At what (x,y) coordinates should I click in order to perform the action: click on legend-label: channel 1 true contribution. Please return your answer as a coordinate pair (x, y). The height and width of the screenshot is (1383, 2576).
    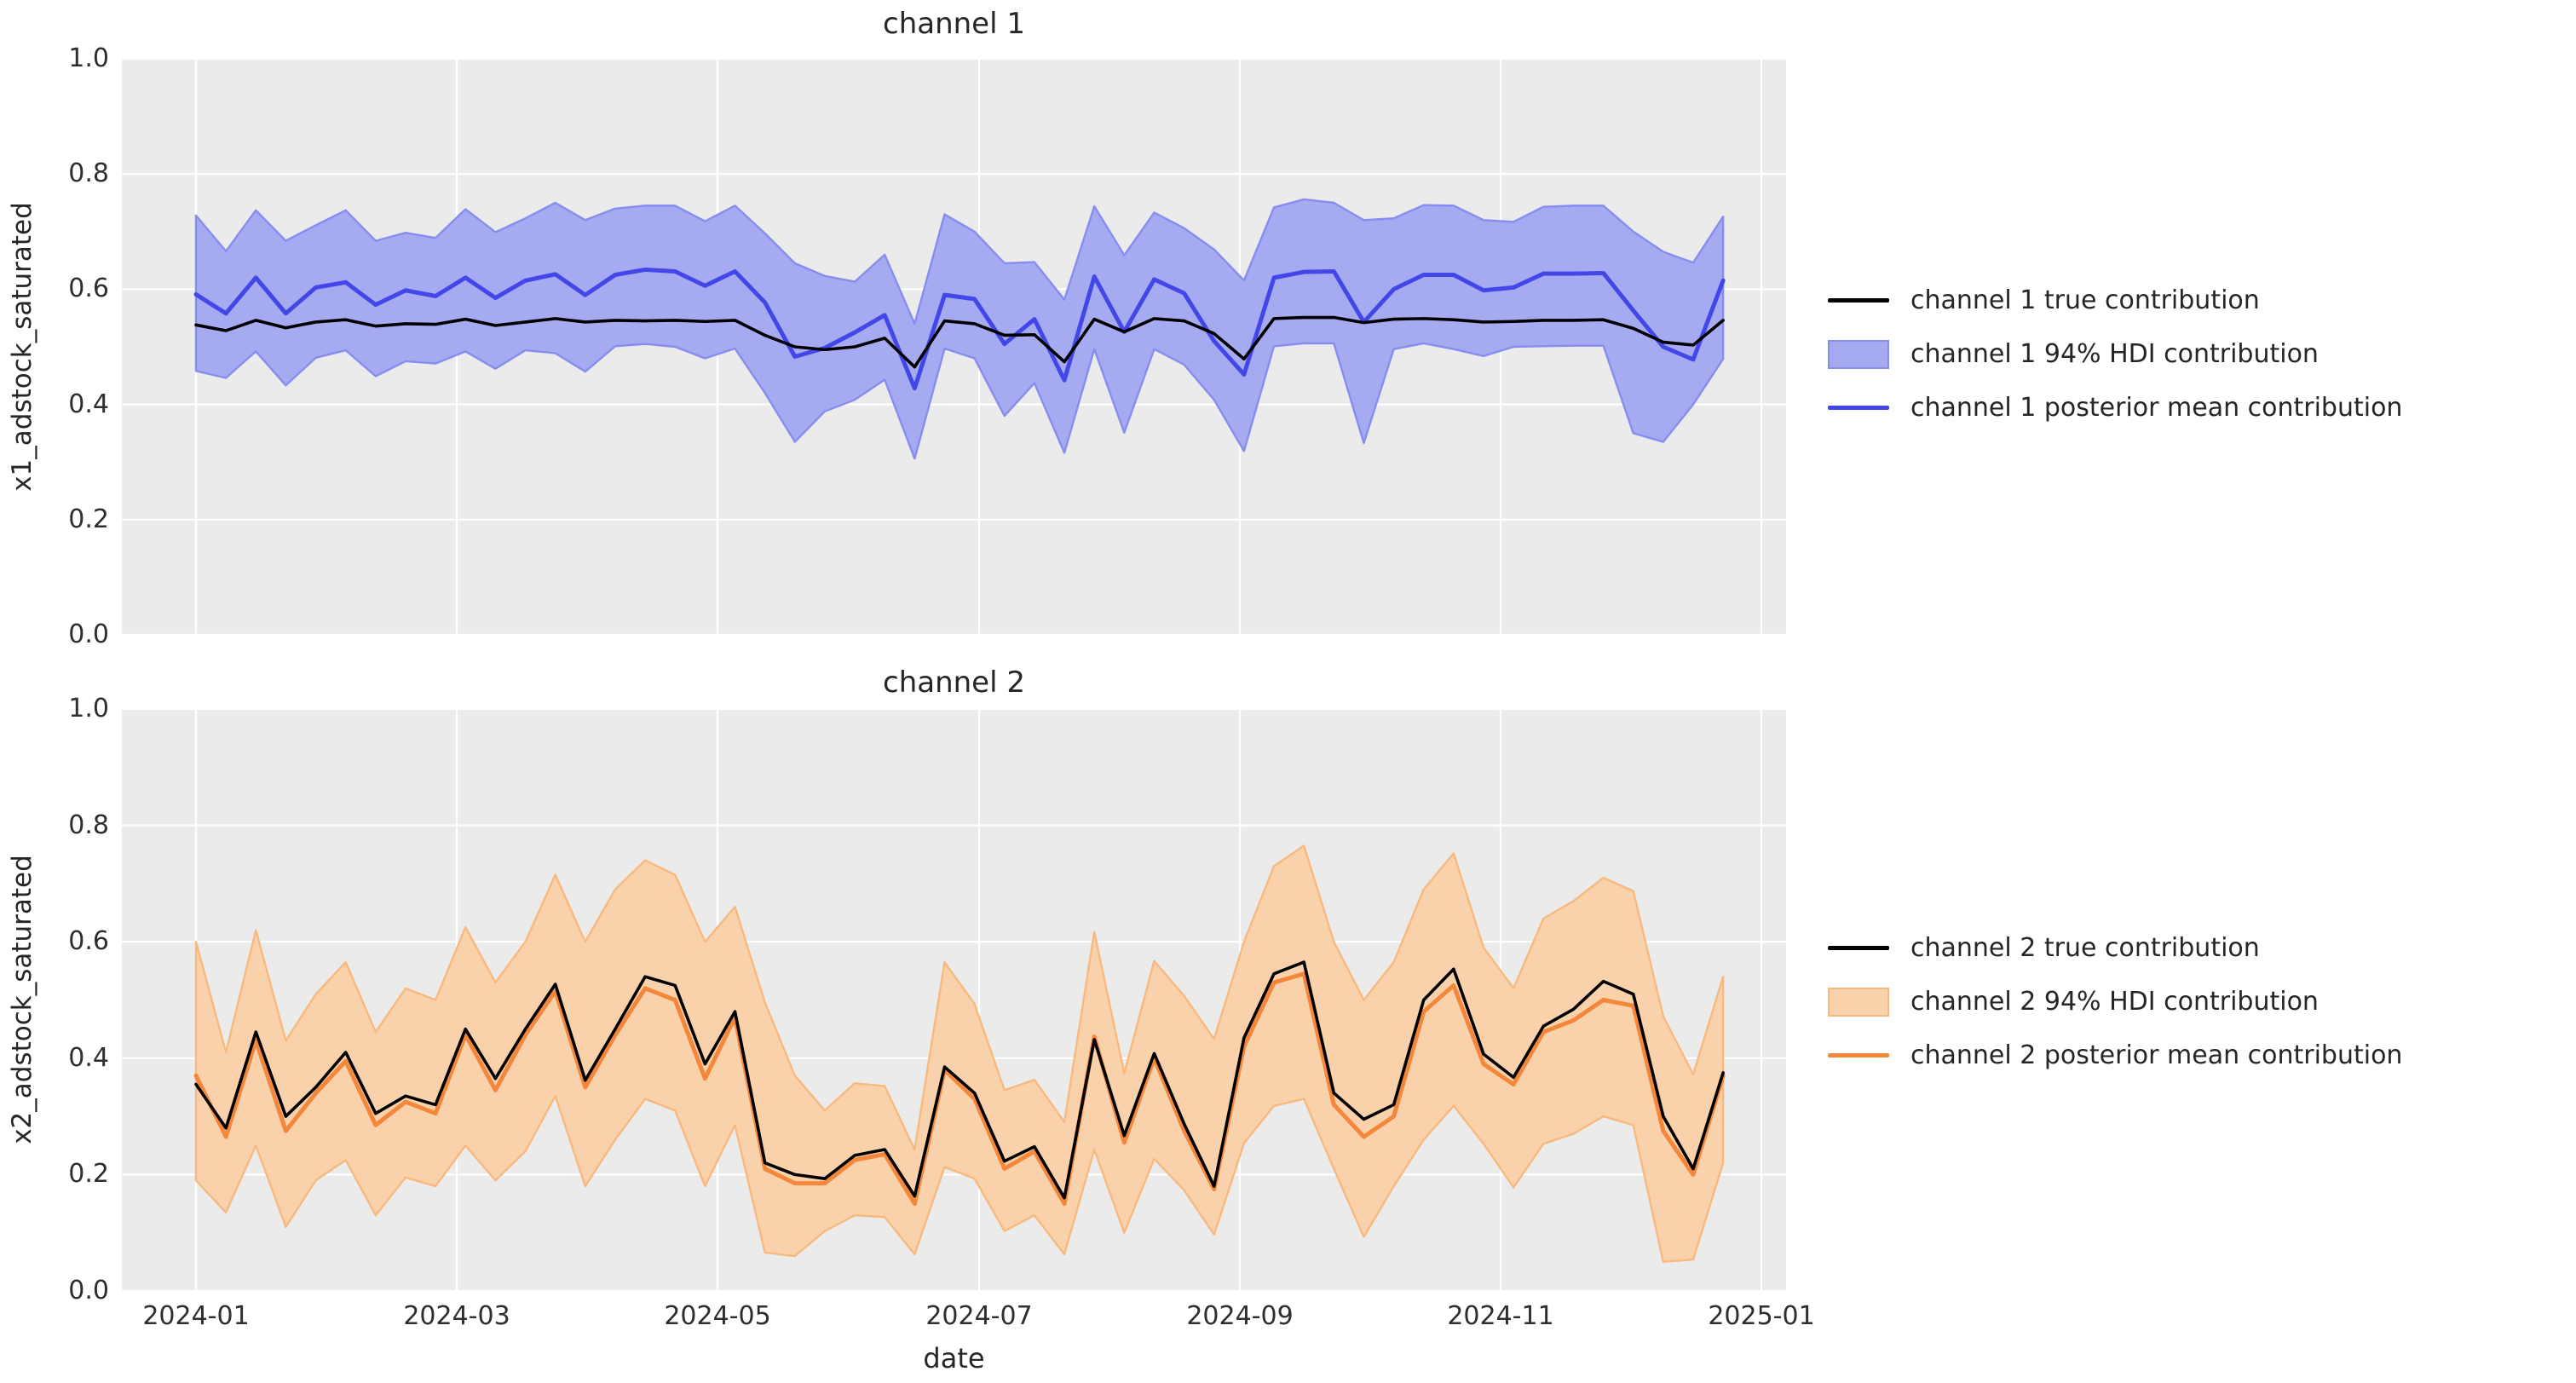
    Looking at the image, I should click on (2085, 300).